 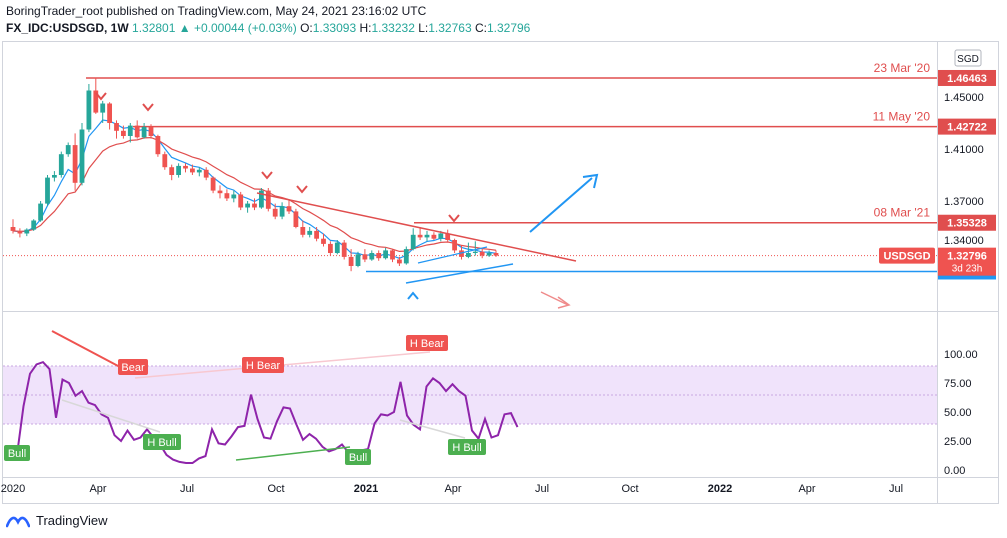 I want to click on bearish-projection-arrow, so click(x=554, y=298).